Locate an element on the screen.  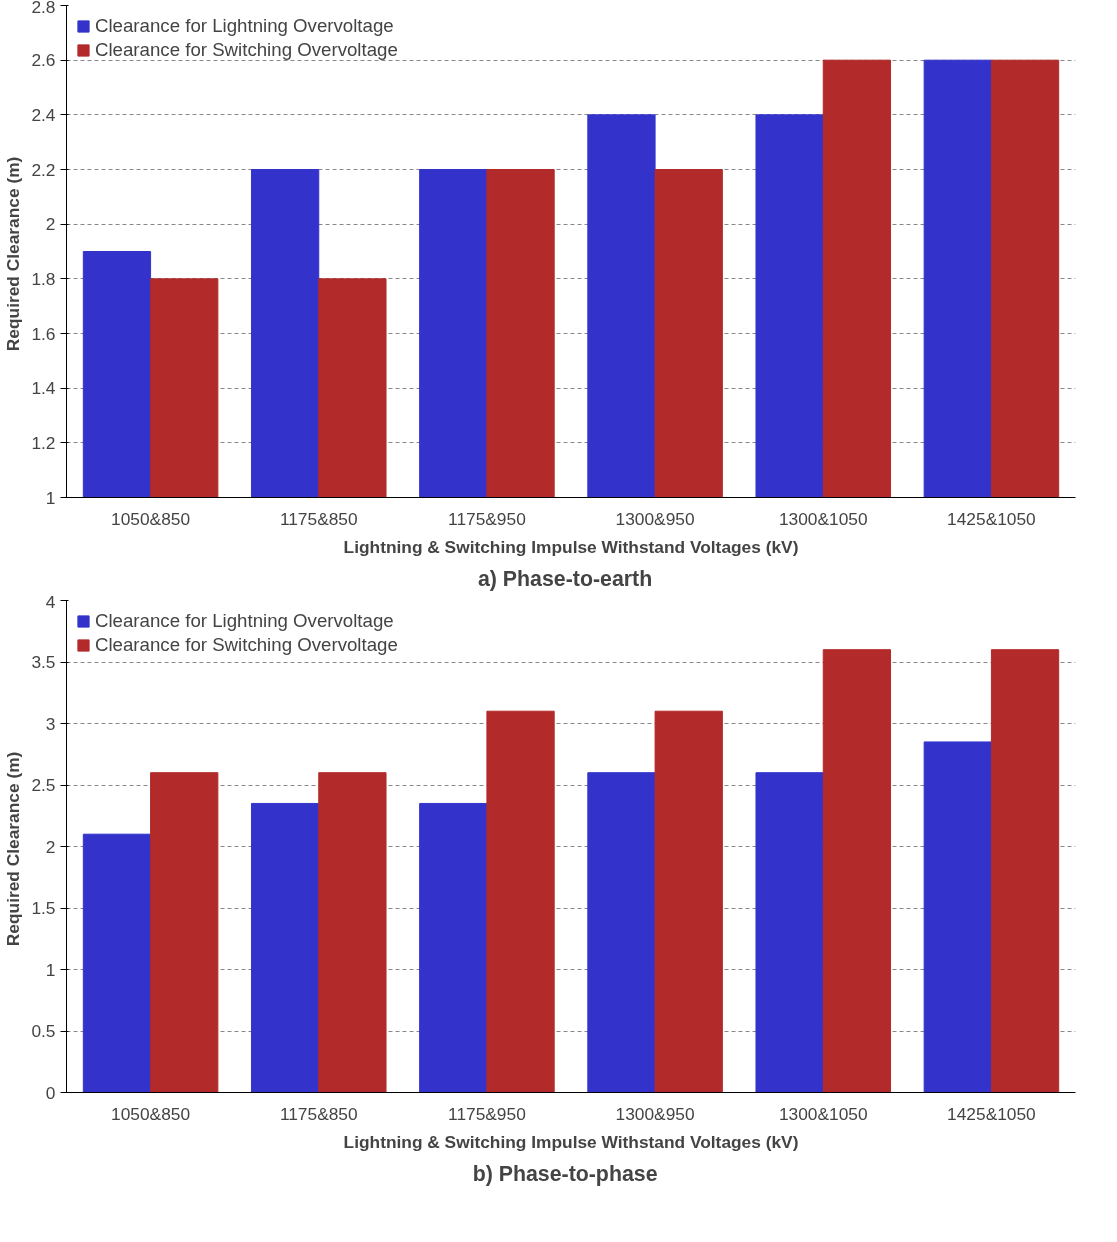
y-tick-label: 3 is located at coordinates (50, 723).